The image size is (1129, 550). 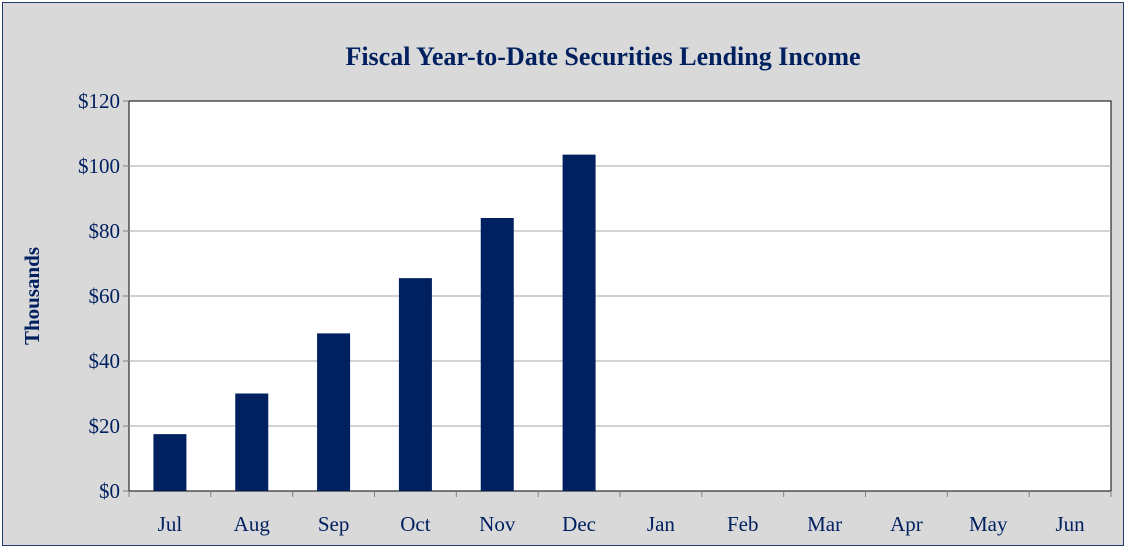 I want to click on x-tick-label: Feb, so click(x=743, y=524).